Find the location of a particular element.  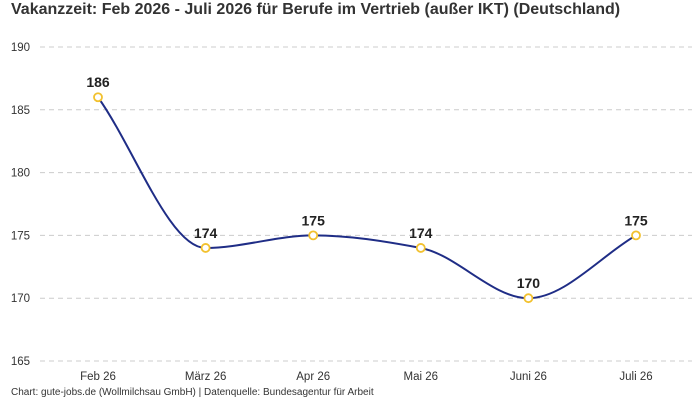

x-tick-label: Juni 26 is located at coordinates (528, 377).